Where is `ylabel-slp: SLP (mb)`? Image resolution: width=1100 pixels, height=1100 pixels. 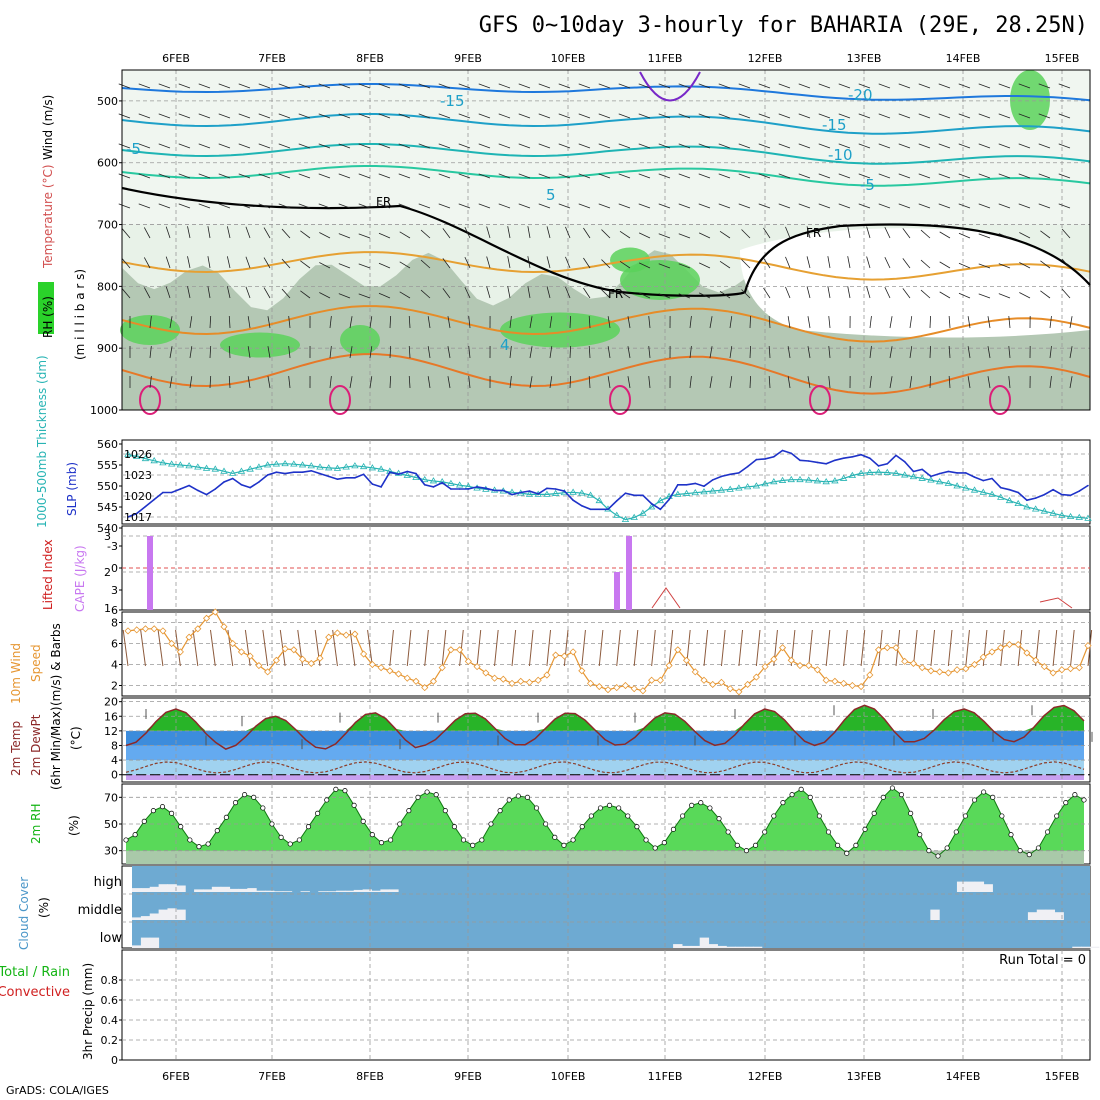
ylabel-slp: SLP (mb) is located at coordinates (72, 489).